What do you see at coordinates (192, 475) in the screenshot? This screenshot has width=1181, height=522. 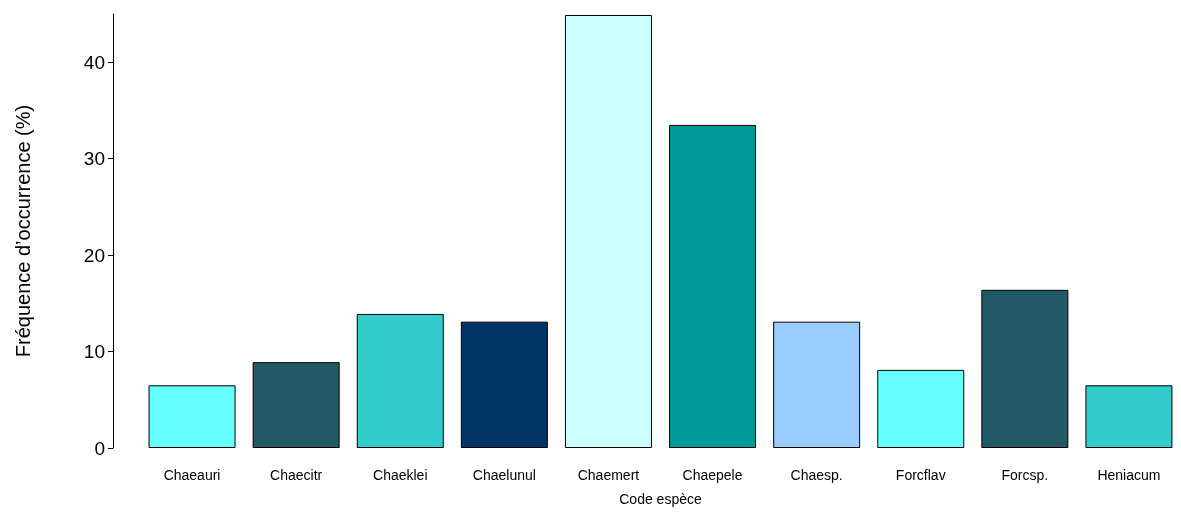 I see `x-tick-label: Chaeauri` at bounding box center [192, 475].